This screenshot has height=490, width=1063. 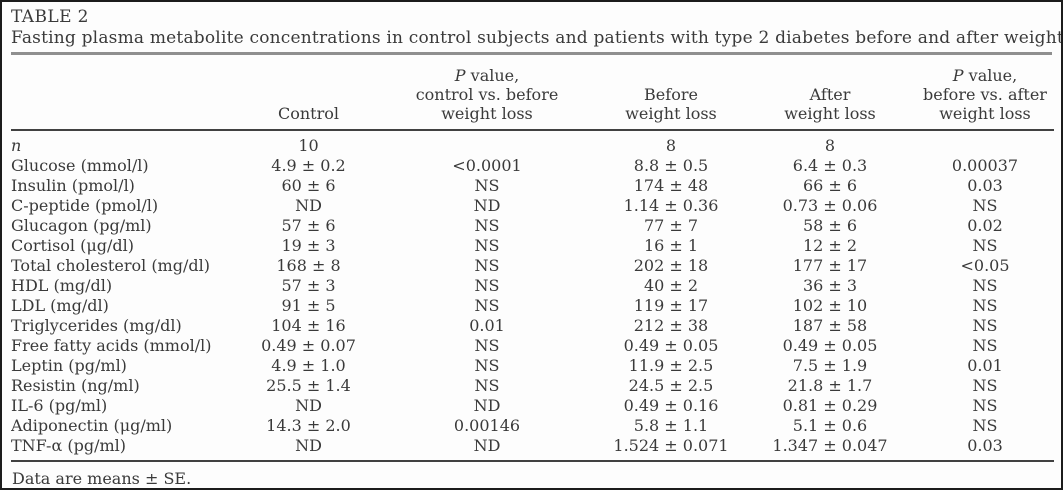 I want to click on row-label: Insulin (pmol/l), so click(x=73, y=185).